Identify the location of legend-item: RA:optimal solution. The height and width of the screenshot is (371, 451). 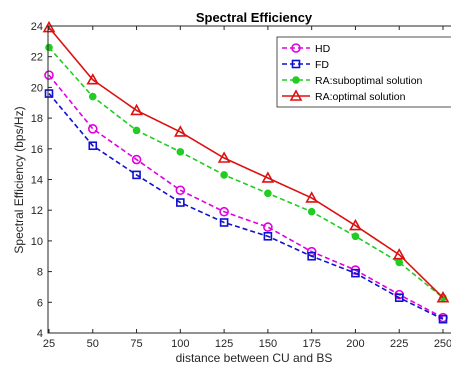
(344, 96).